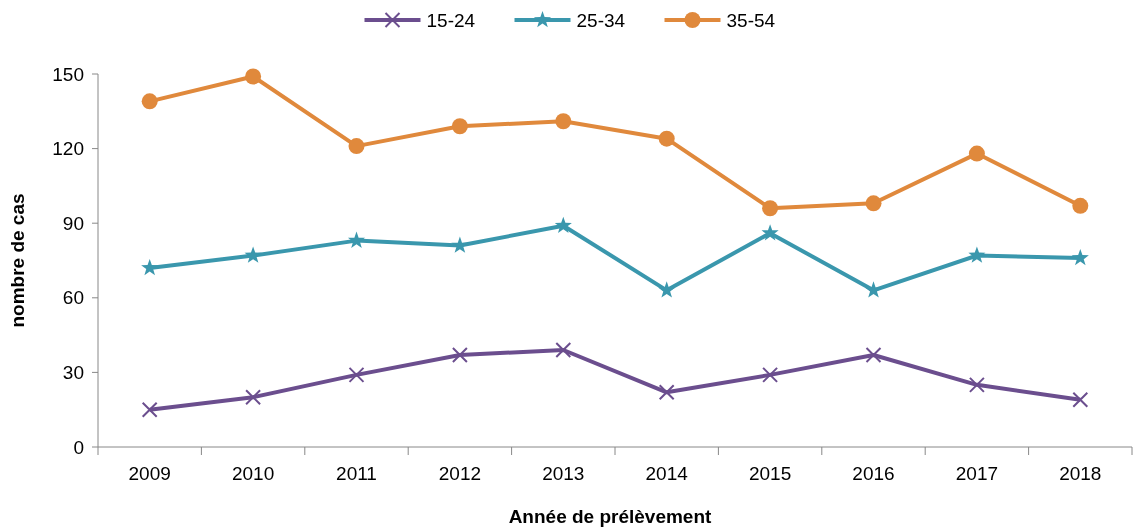  I want to click on x-tick-label: 2017, so click(977, 473).